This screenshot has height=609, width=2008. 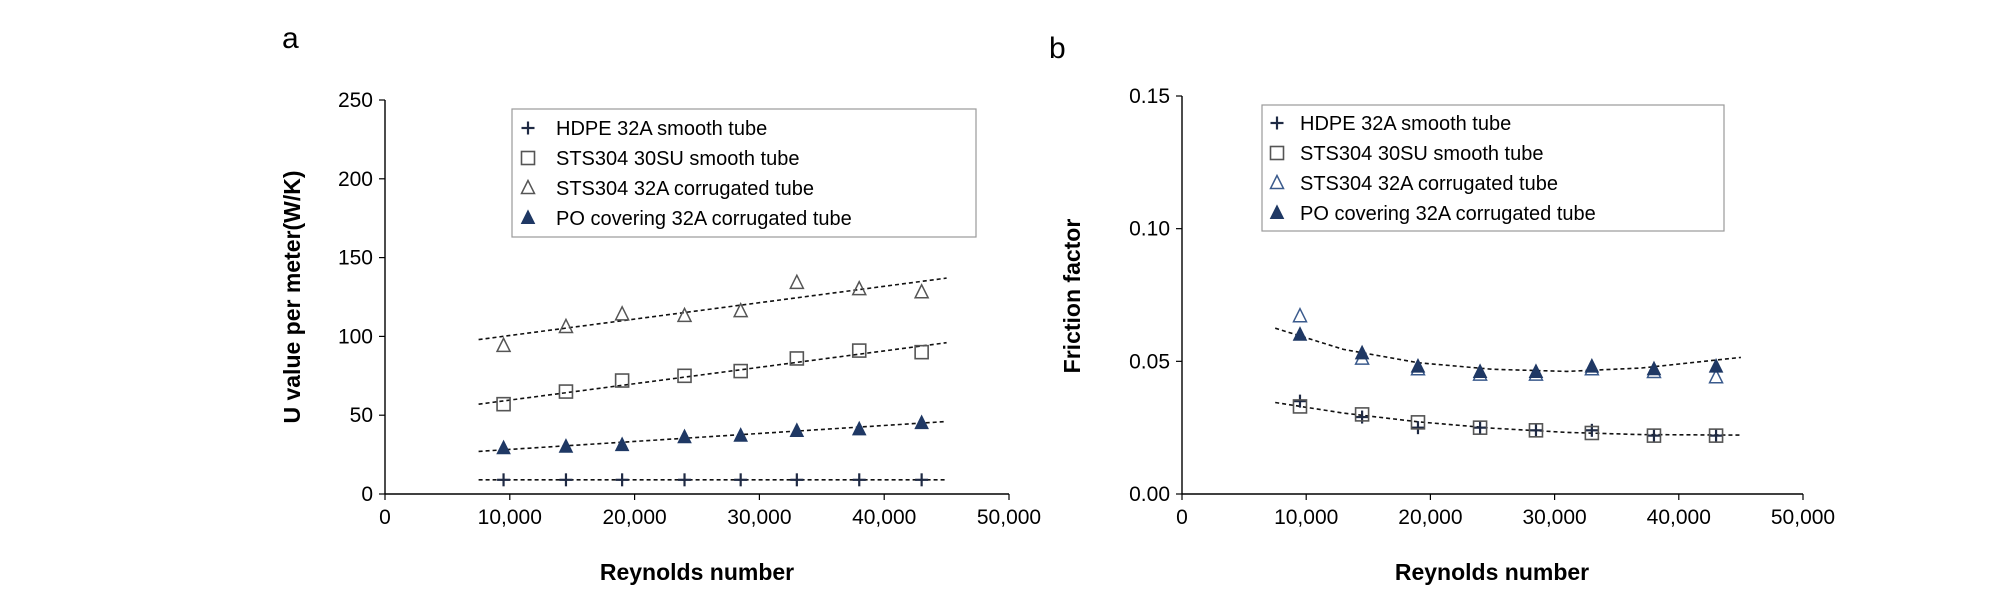 I want to click on legend-label: HDPE 32A smooth tube, so click(x=661, y=129).